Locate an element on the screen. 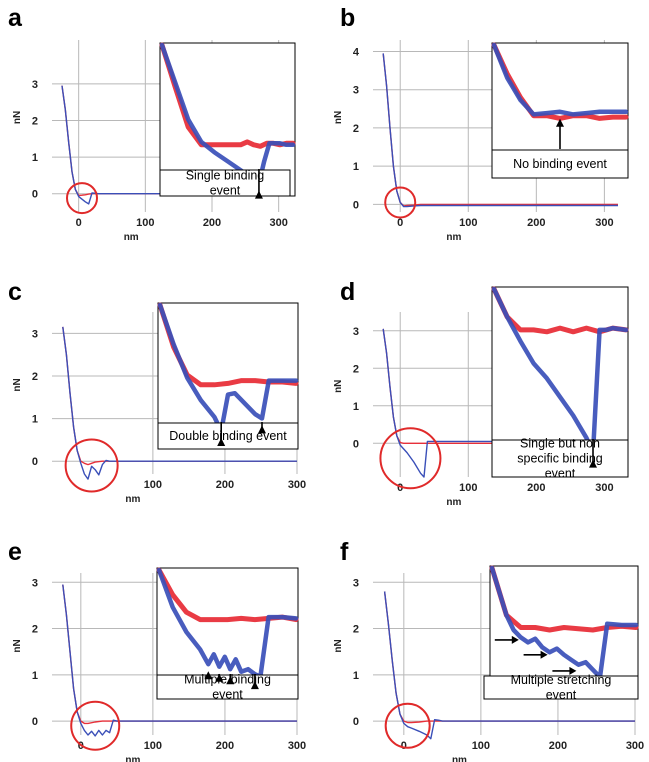 This screenshot has width=649, height=762. callout-label: Single binding event is located at coordinates (225, 183).